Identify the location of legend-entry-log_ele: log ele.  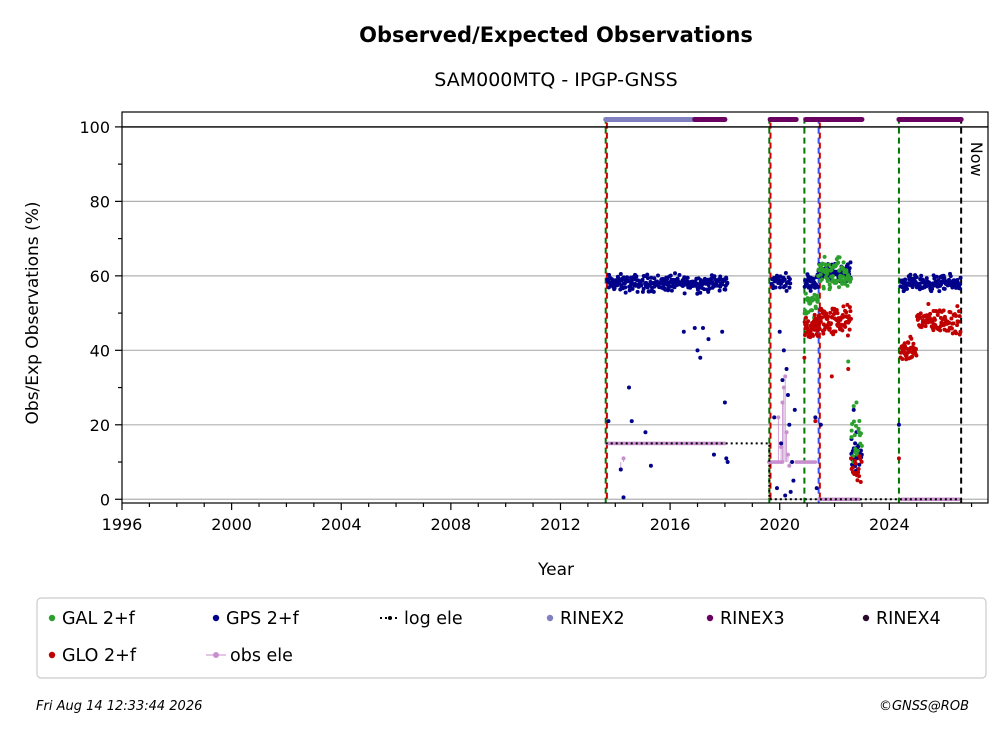
(421, 619).